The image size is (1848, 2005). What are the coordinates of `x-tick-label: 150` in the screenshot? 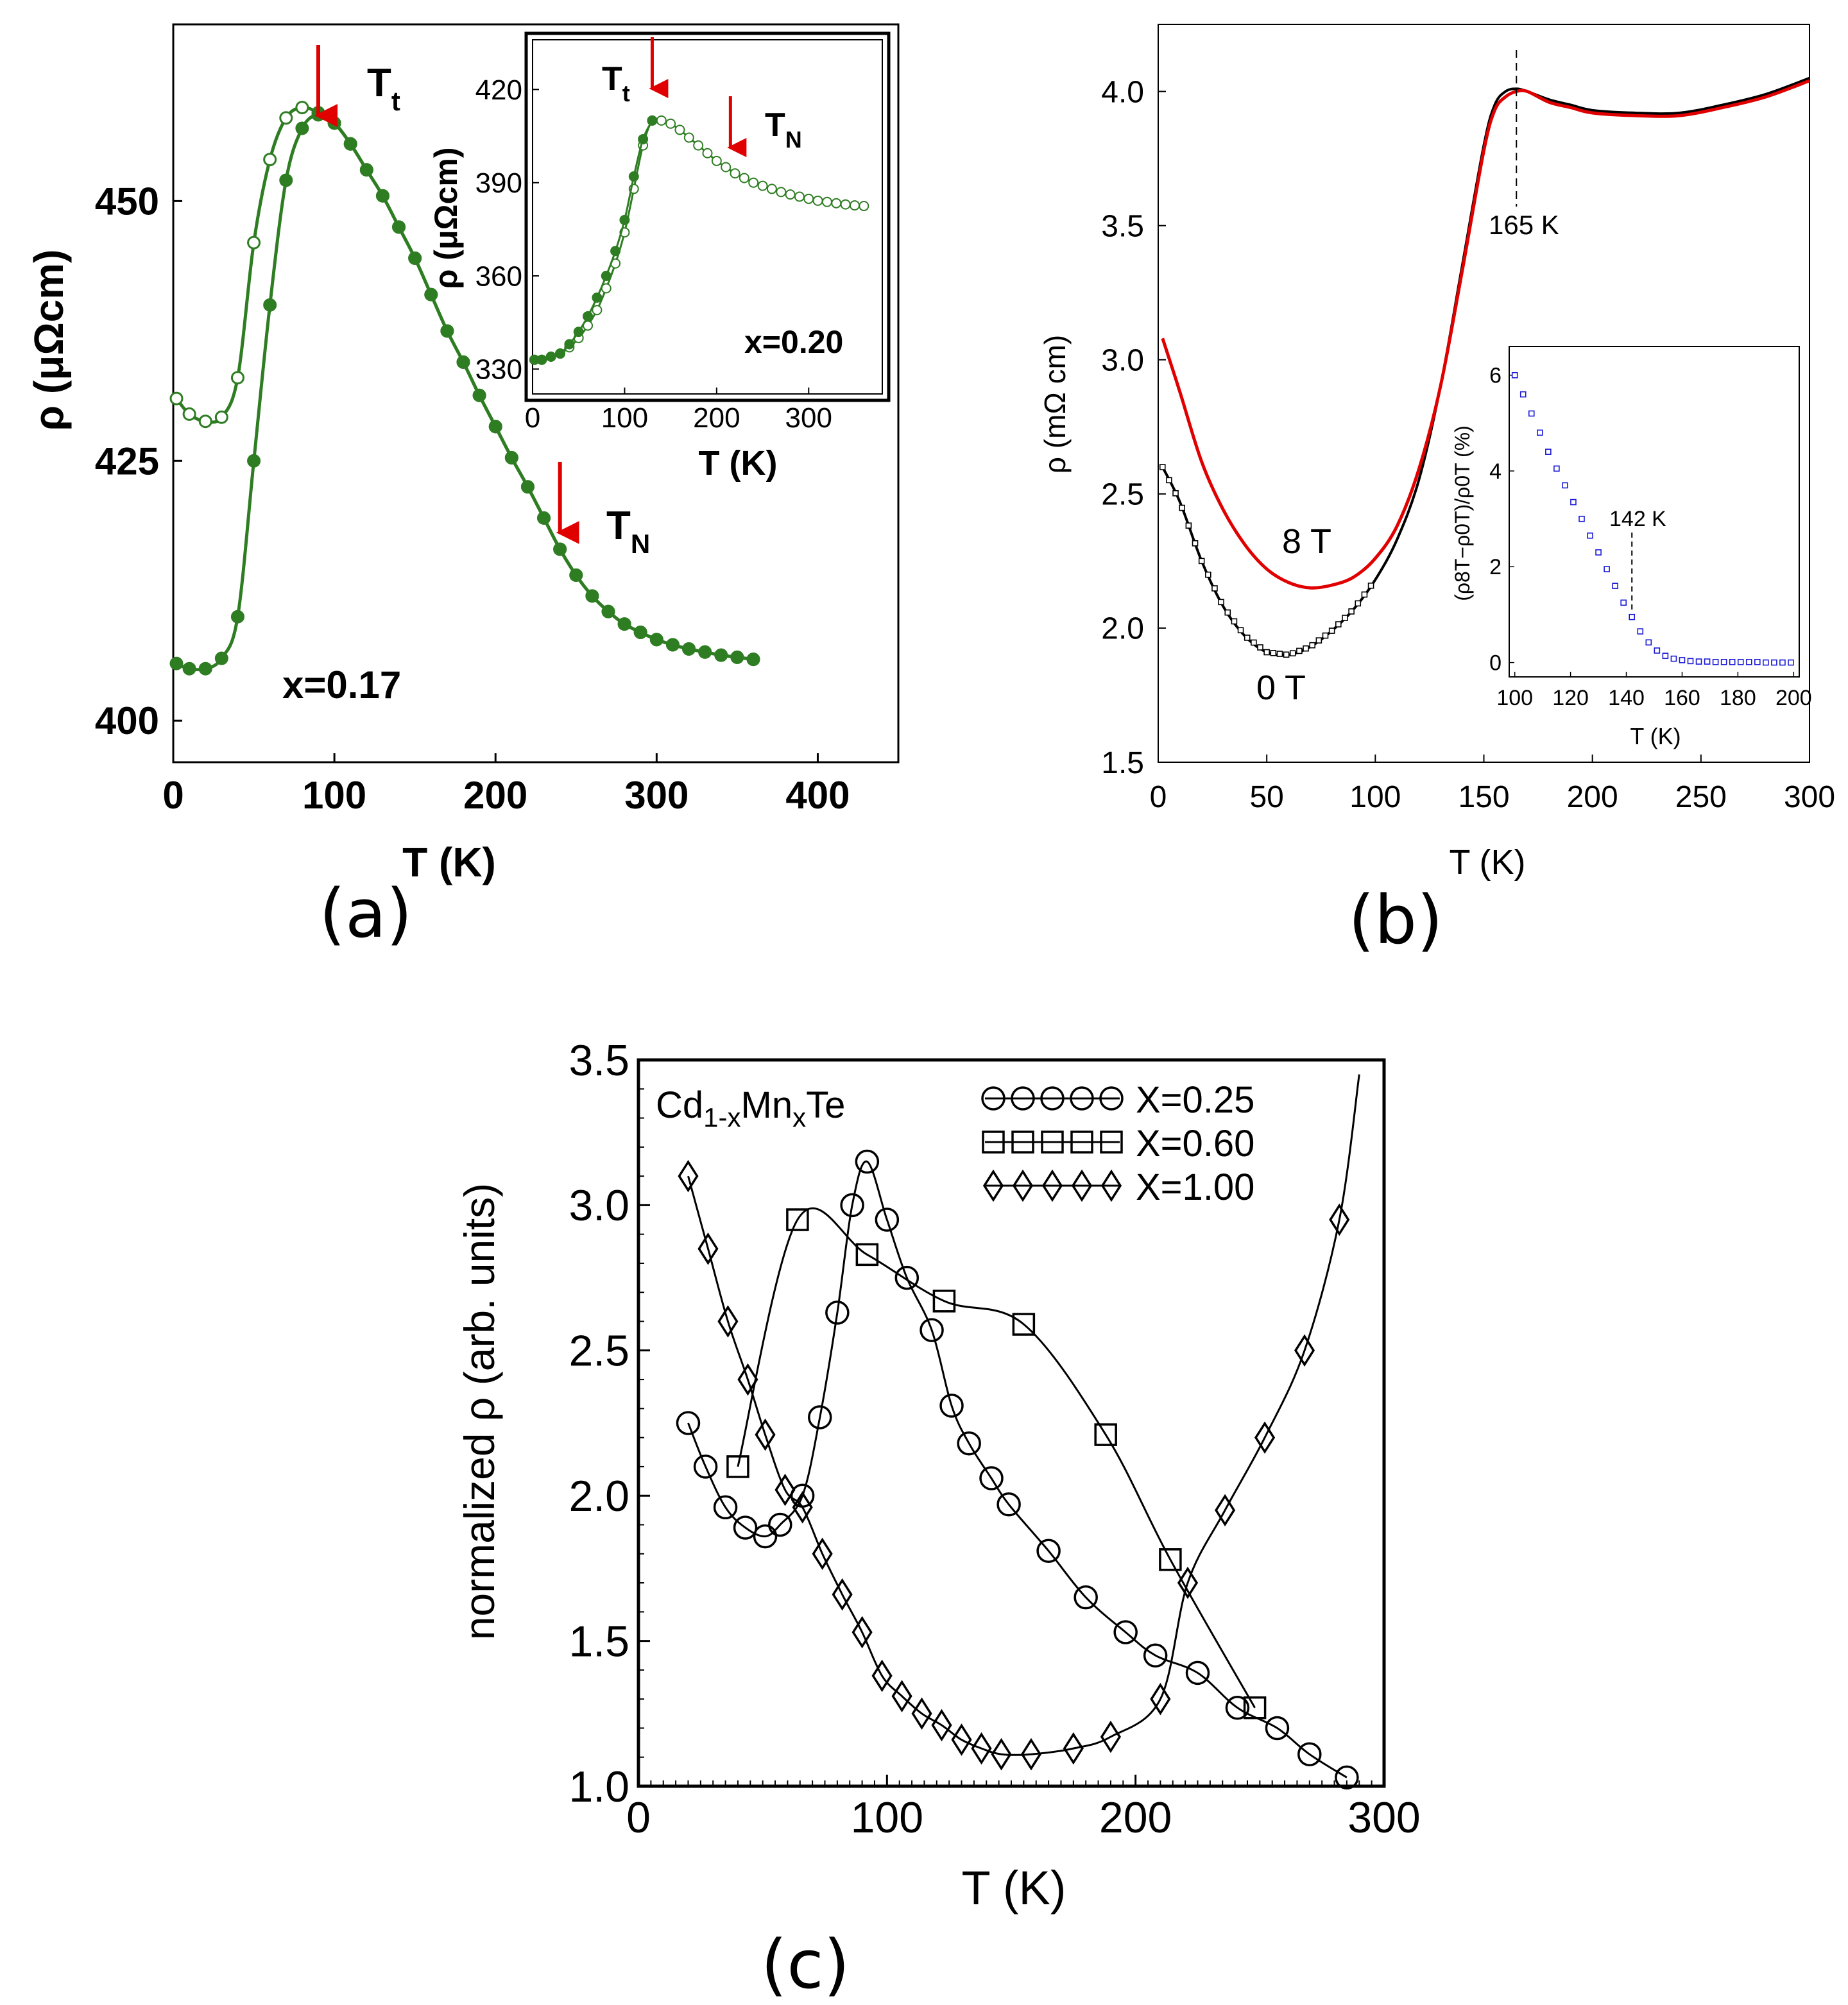 It's located at (1484, 797).